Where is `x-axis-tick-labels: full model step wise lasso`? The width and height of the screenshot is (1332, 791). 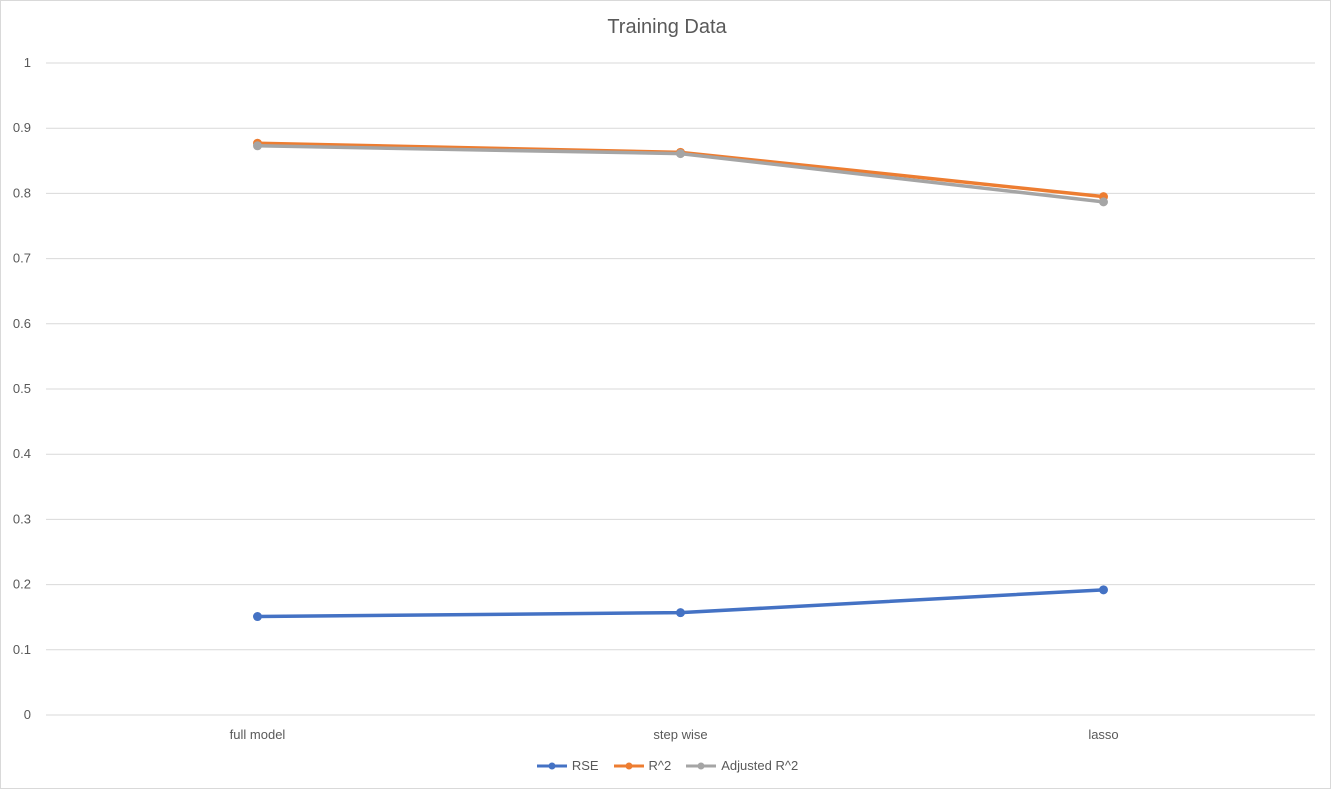
x-axis-tick-labels: full model step wise lasso is located at coordinates (674, 734).